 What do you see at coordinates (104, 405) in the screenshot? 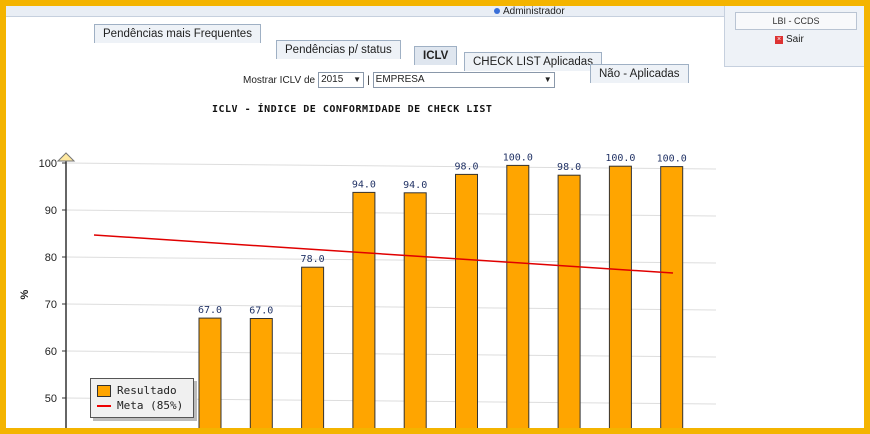
I see `legend-swatch-meta` at bounding box center [104, 405].